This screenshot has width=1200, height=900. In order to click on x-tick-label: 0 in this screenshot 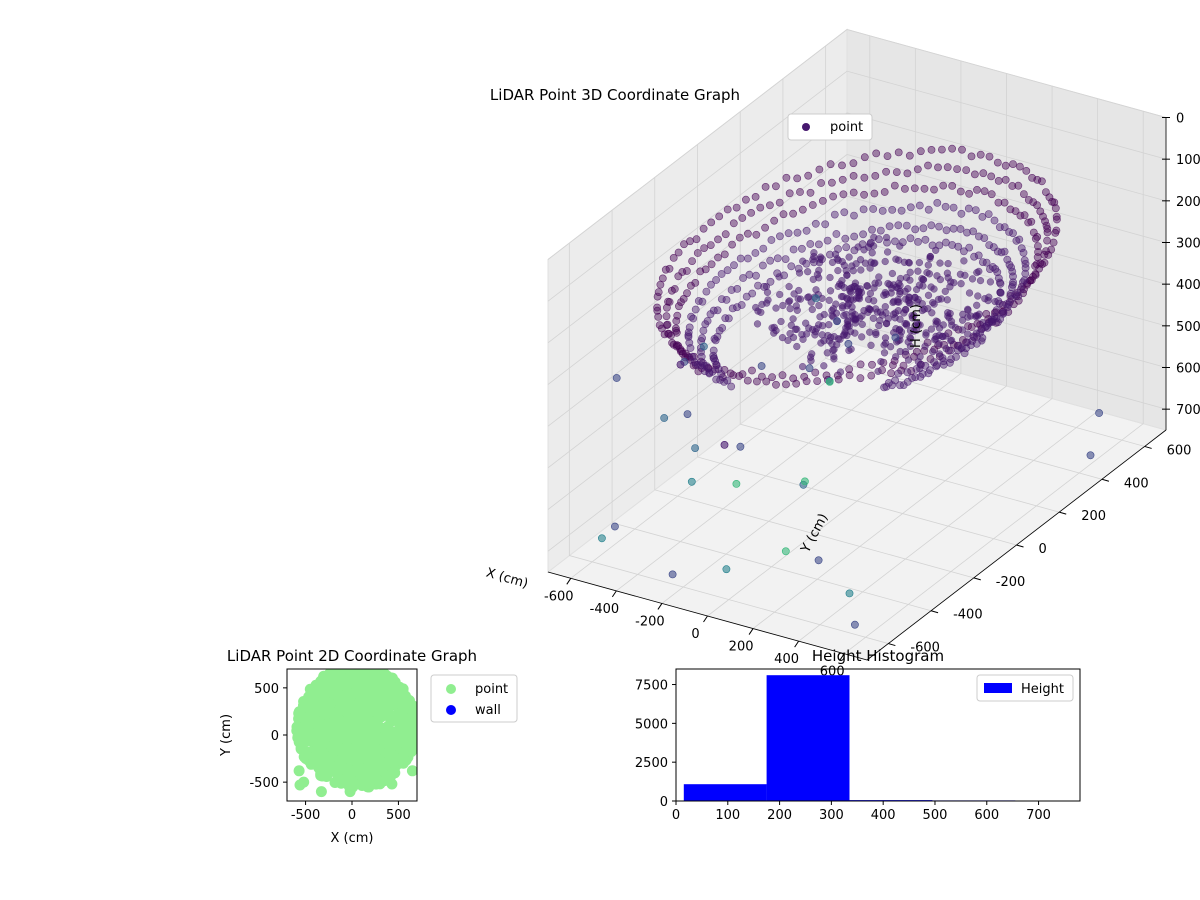, I will do `click(676, 815)`.